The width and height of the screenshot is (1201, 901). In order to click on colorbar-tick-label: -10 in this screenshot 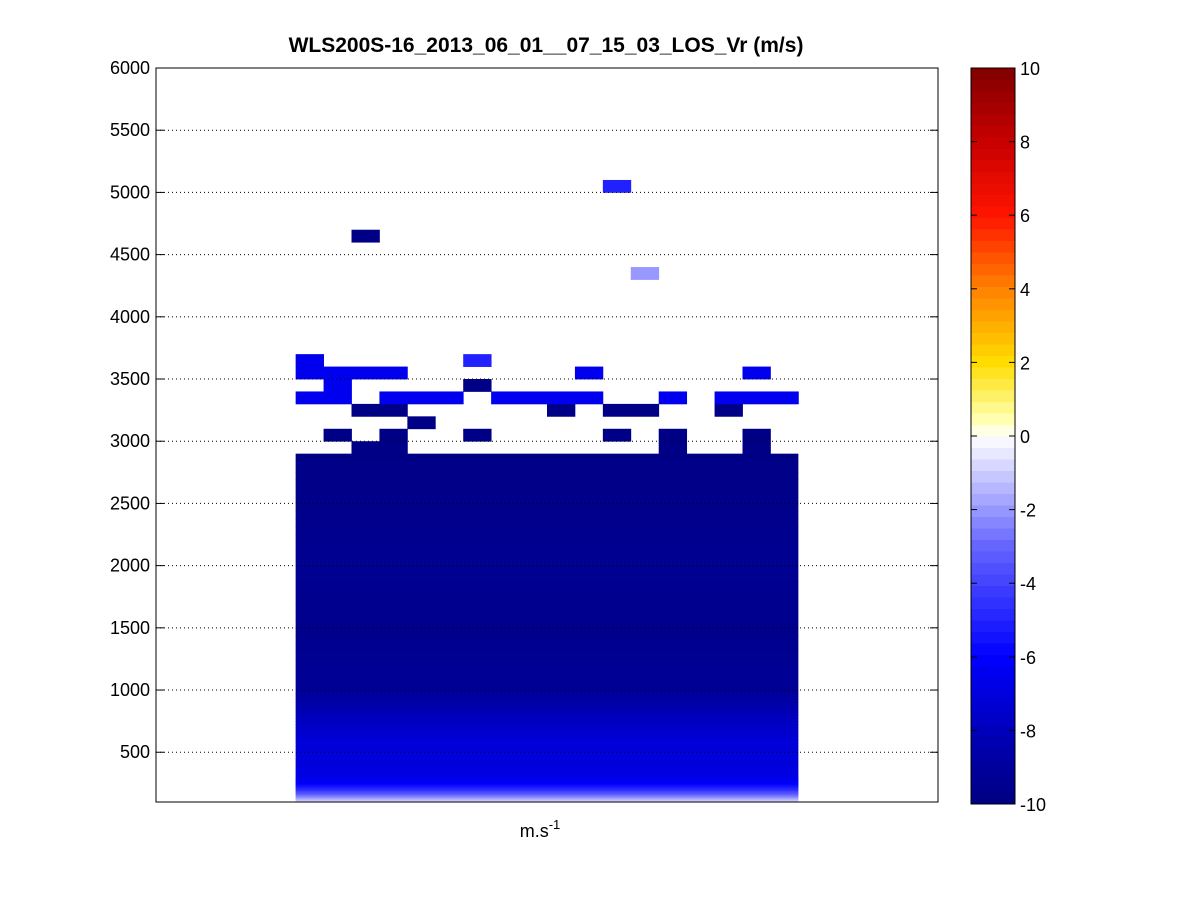, I will do `click(1033, 805)`.